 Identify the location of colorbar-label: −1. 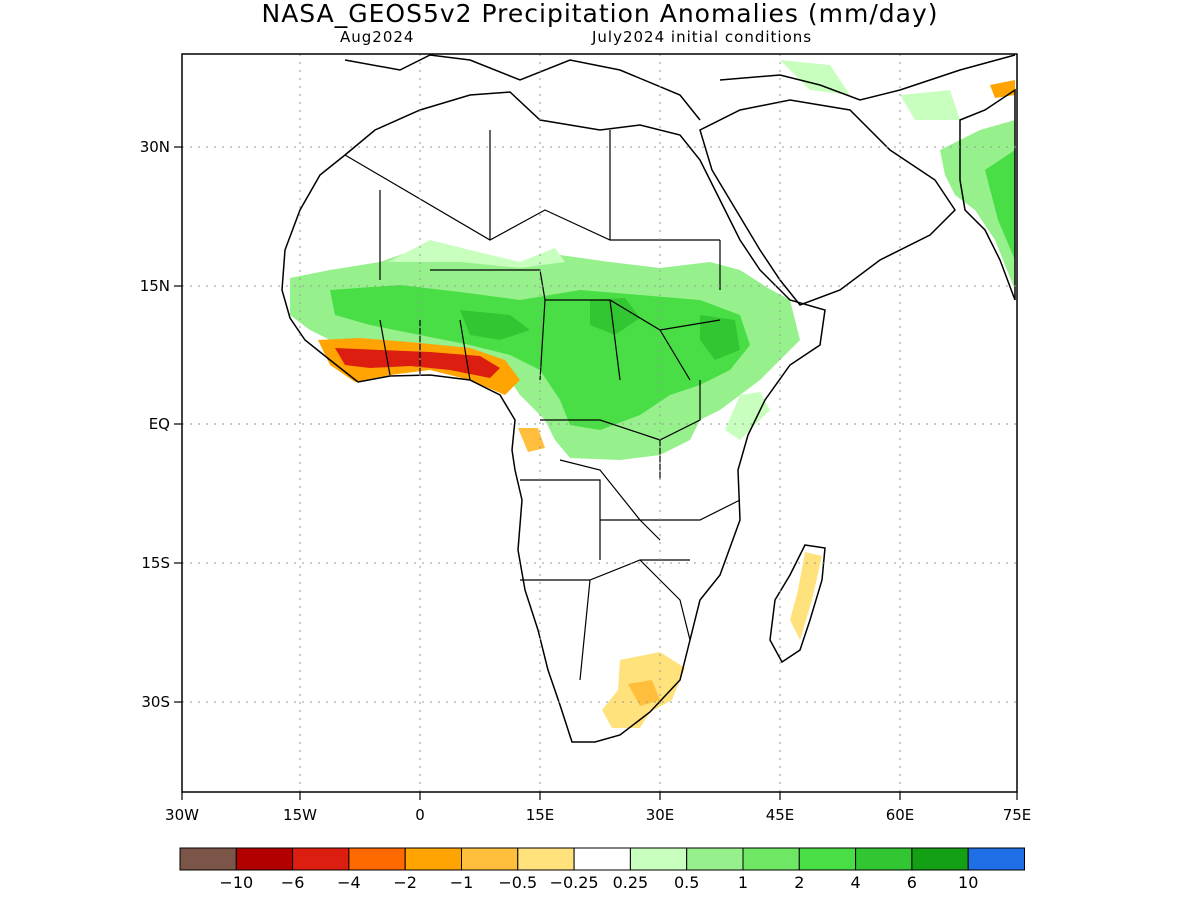
(462, 882).